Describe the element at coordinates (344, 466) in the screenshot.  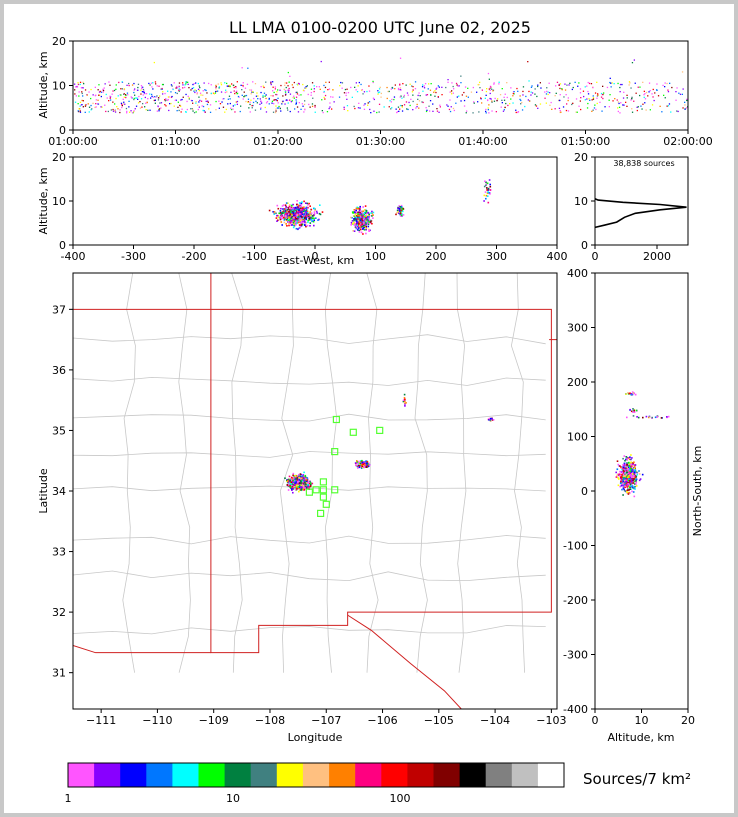
I see `lma-stations` at that location.